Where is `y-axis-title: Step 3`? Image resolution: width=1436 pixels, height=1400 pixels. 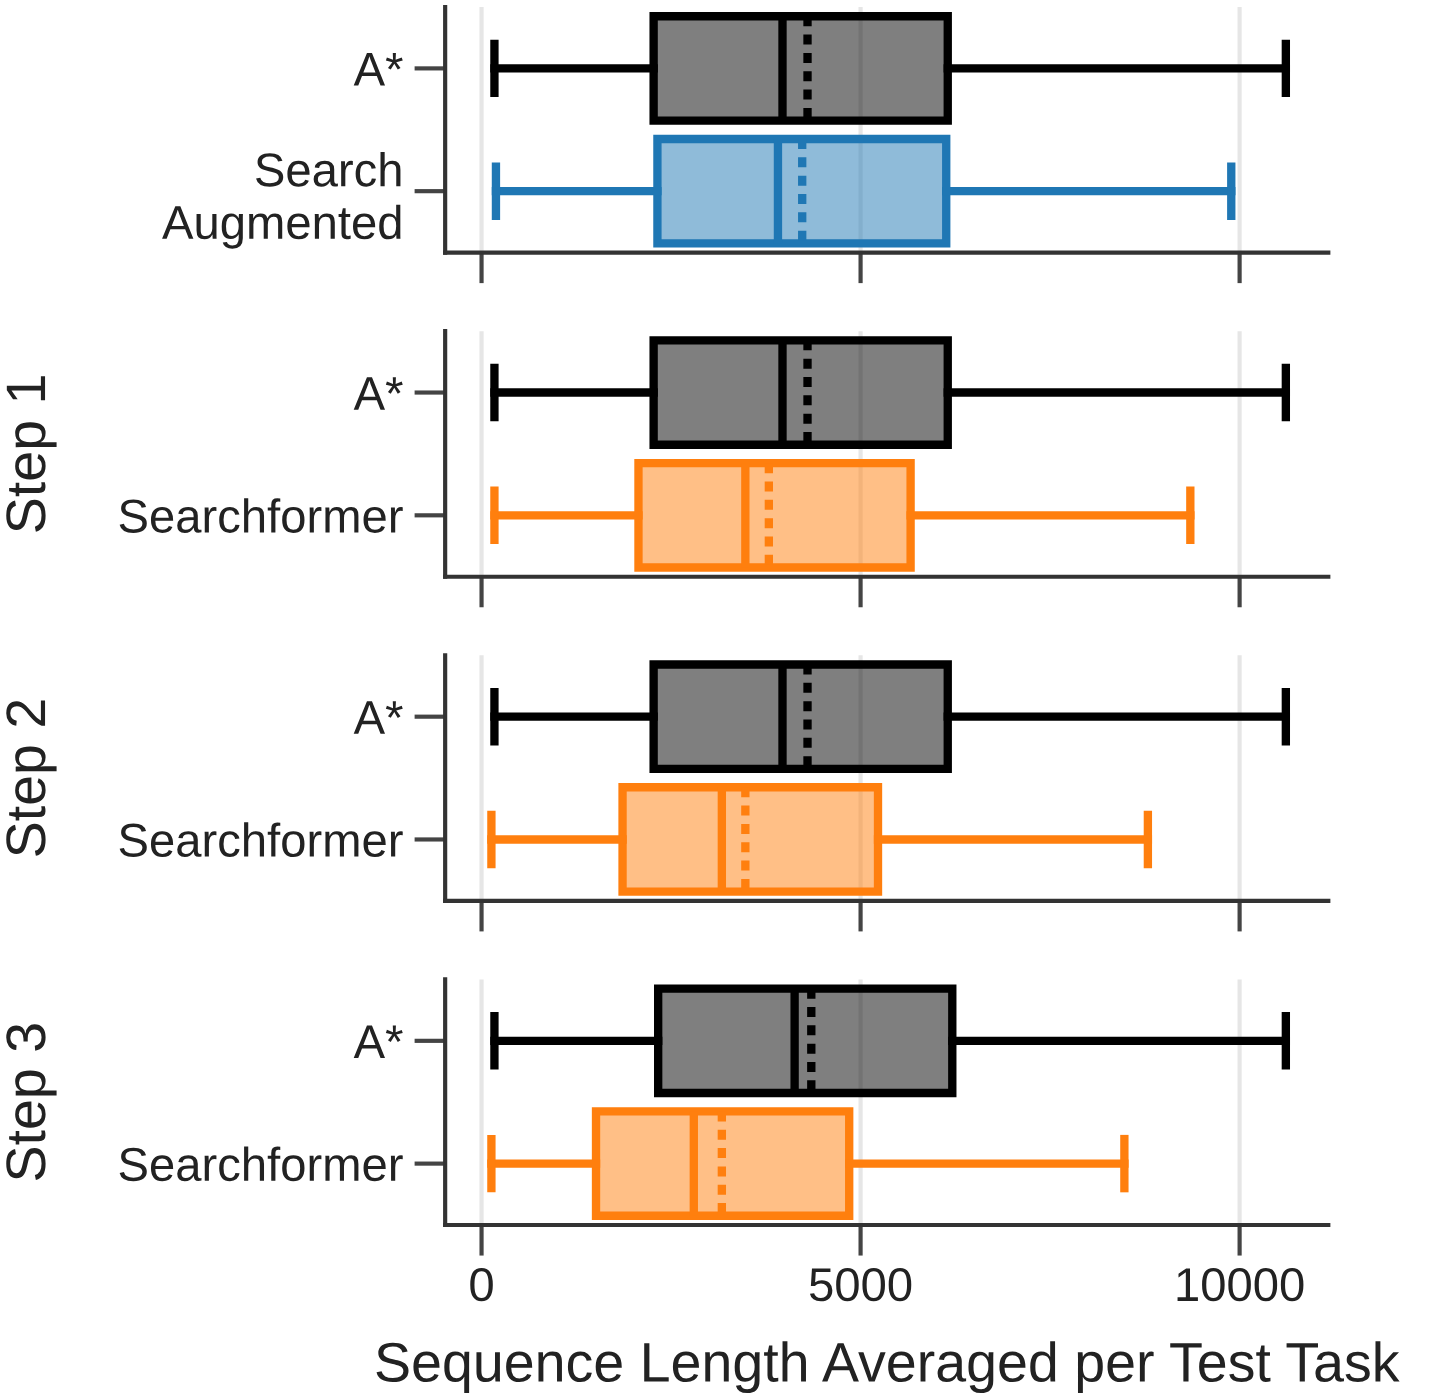 y-axis-title: Step 3 is located at coordinates (31, 1102).